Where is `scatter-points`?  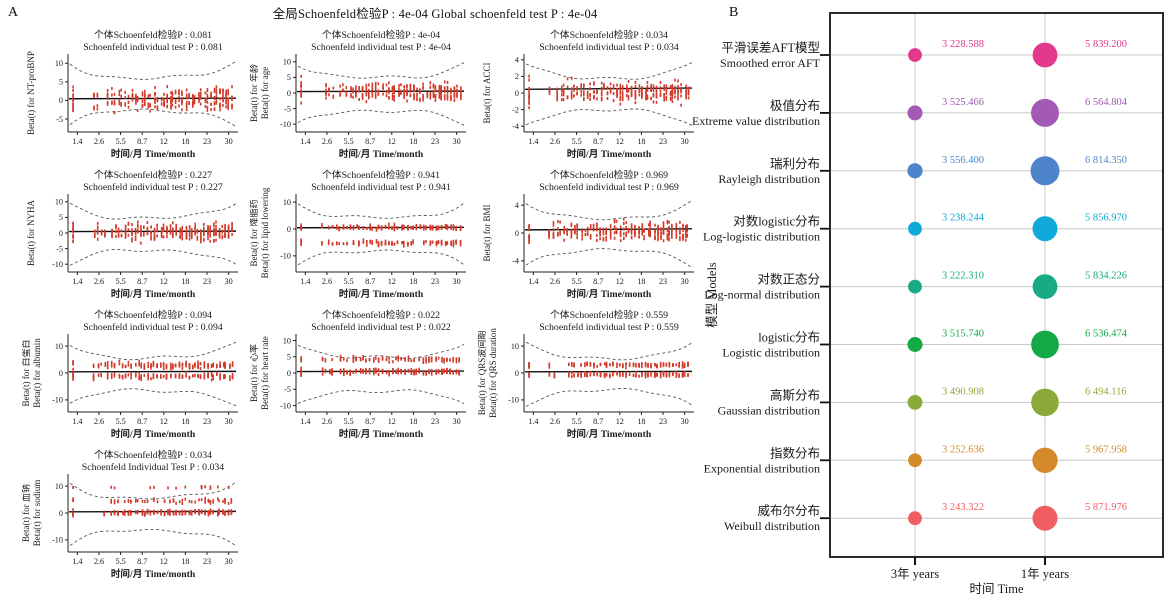
scatter-points is located at coordinates (152, 233).